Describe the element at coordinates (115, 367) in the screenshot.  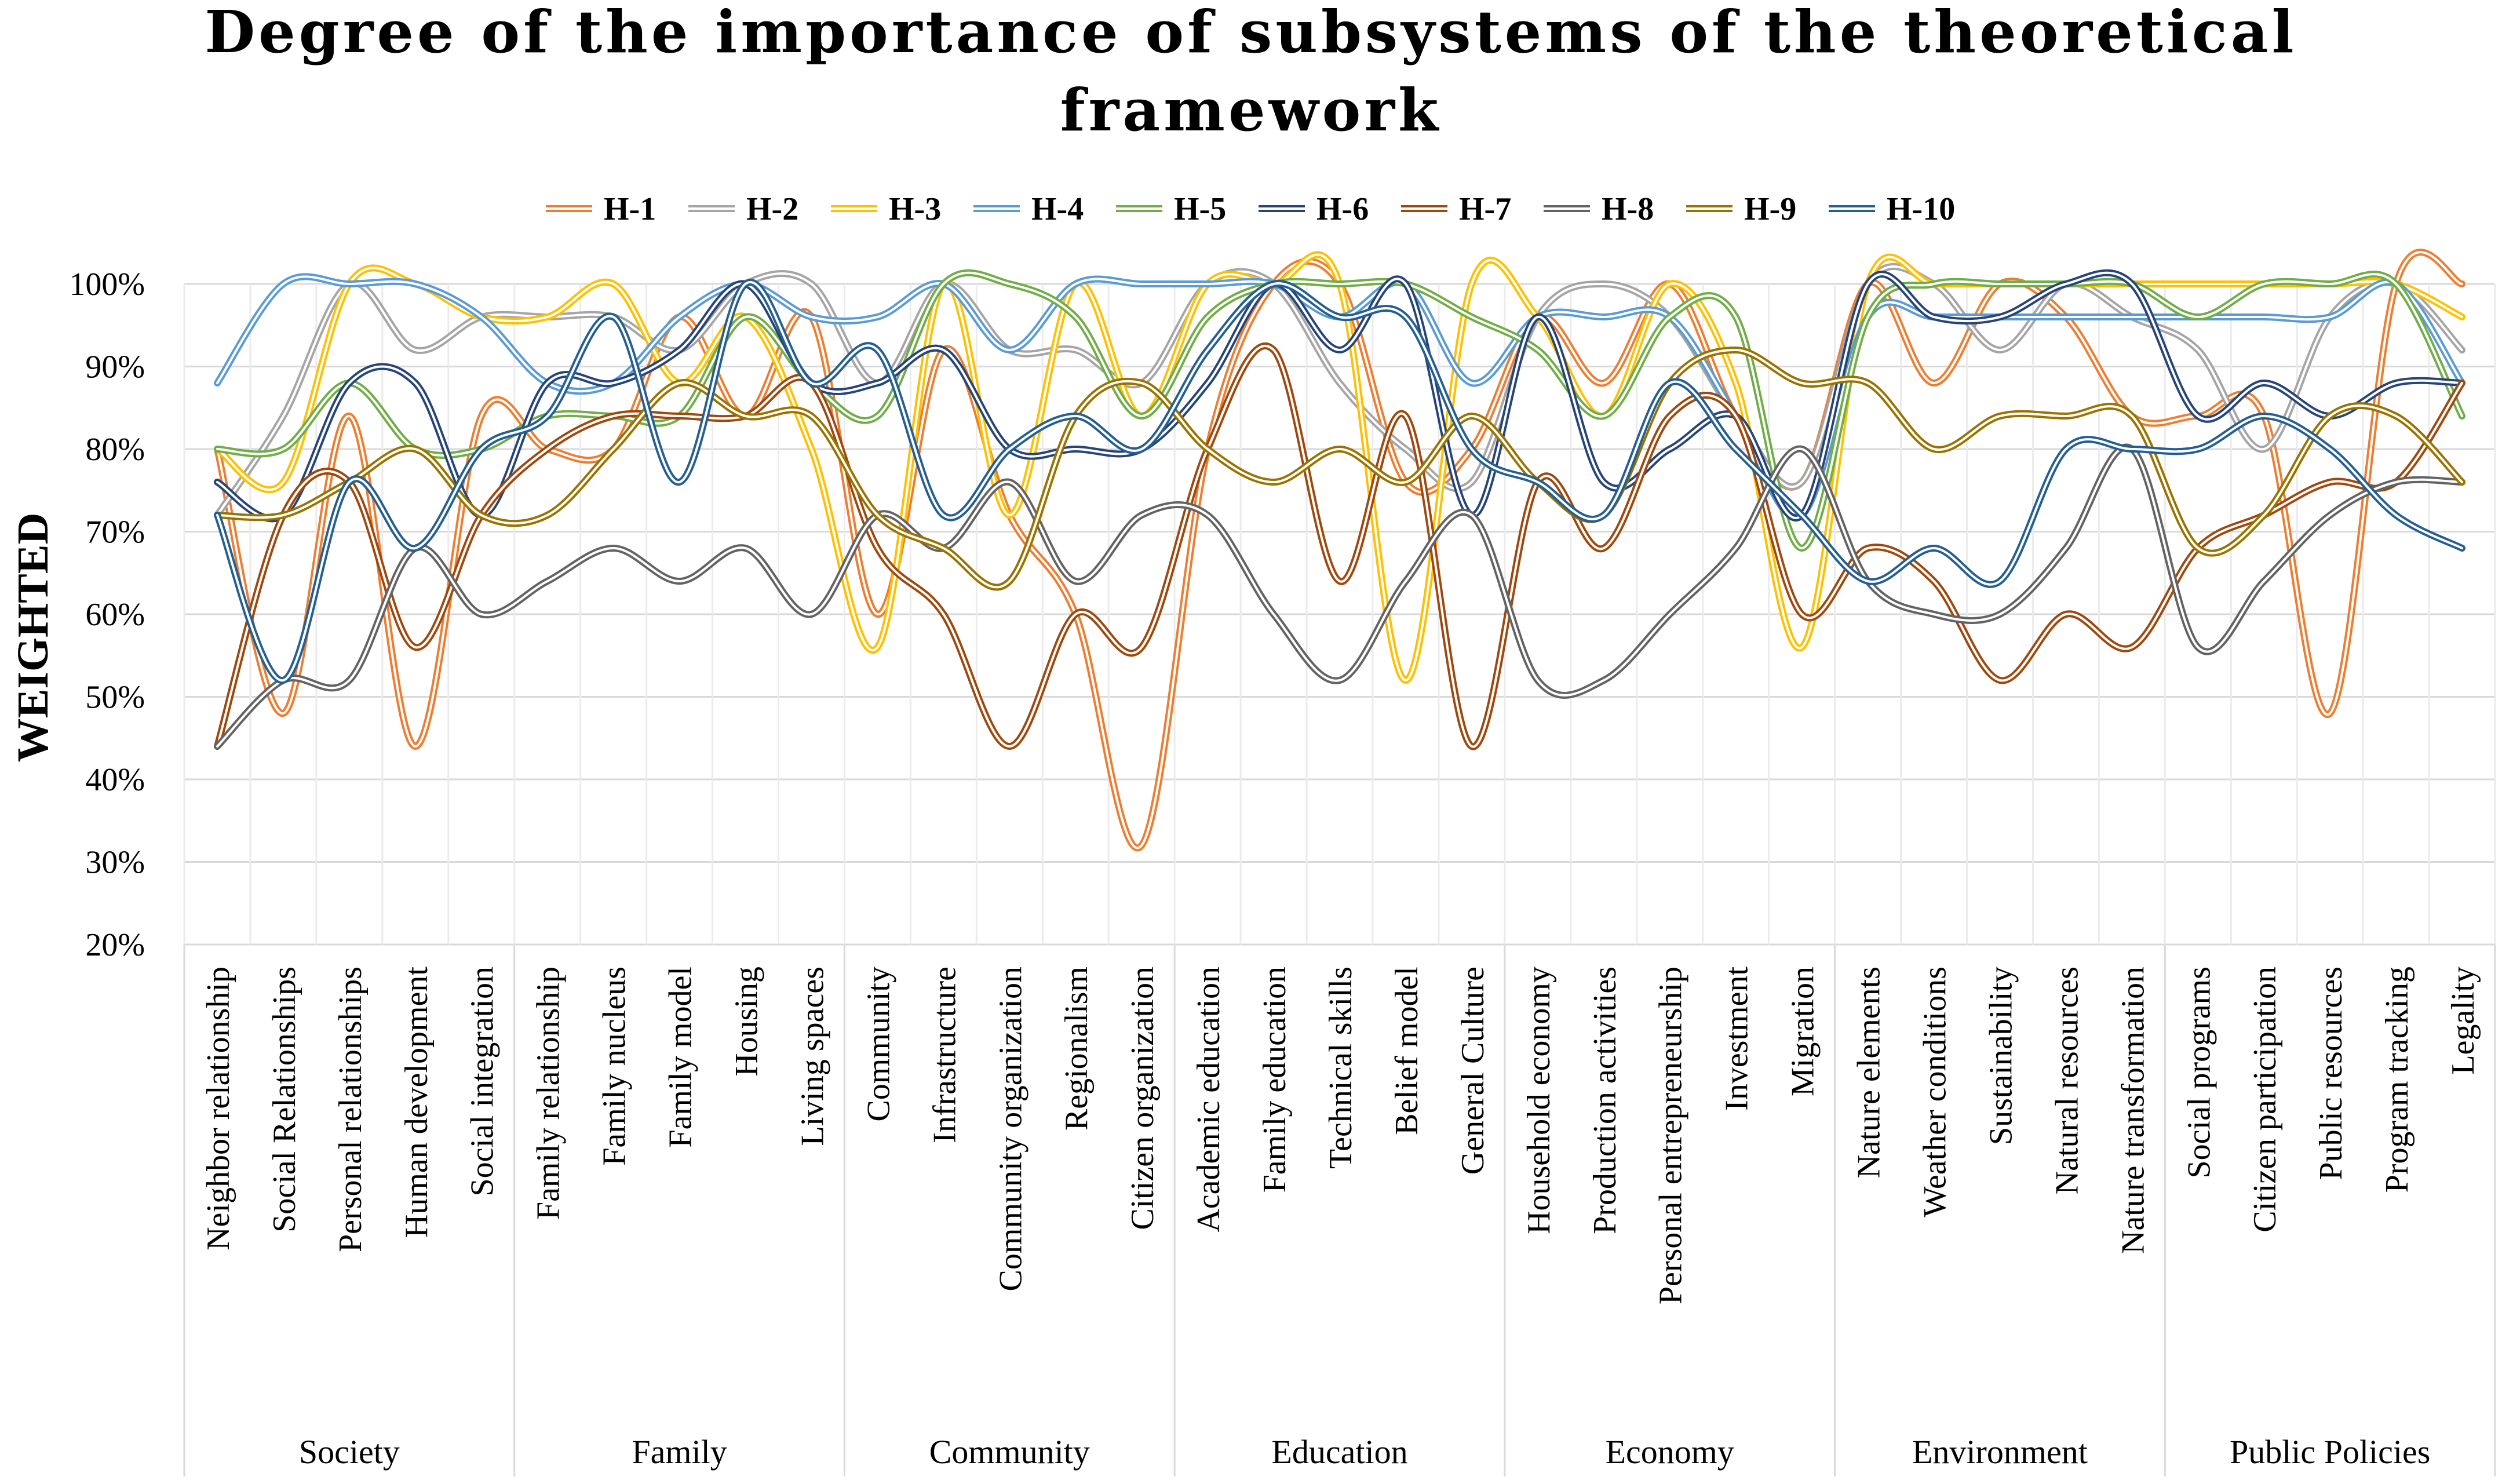
I see `y-tick-label: 90%` at that location.